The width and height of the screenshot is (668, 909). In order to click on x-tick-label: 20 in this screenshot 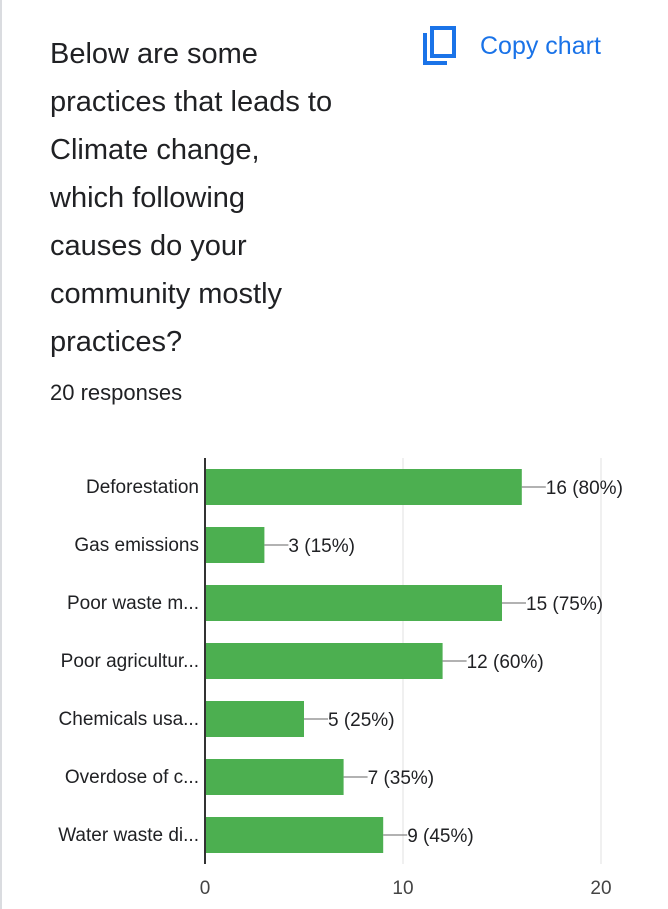, I will do `click(600, 888)`.